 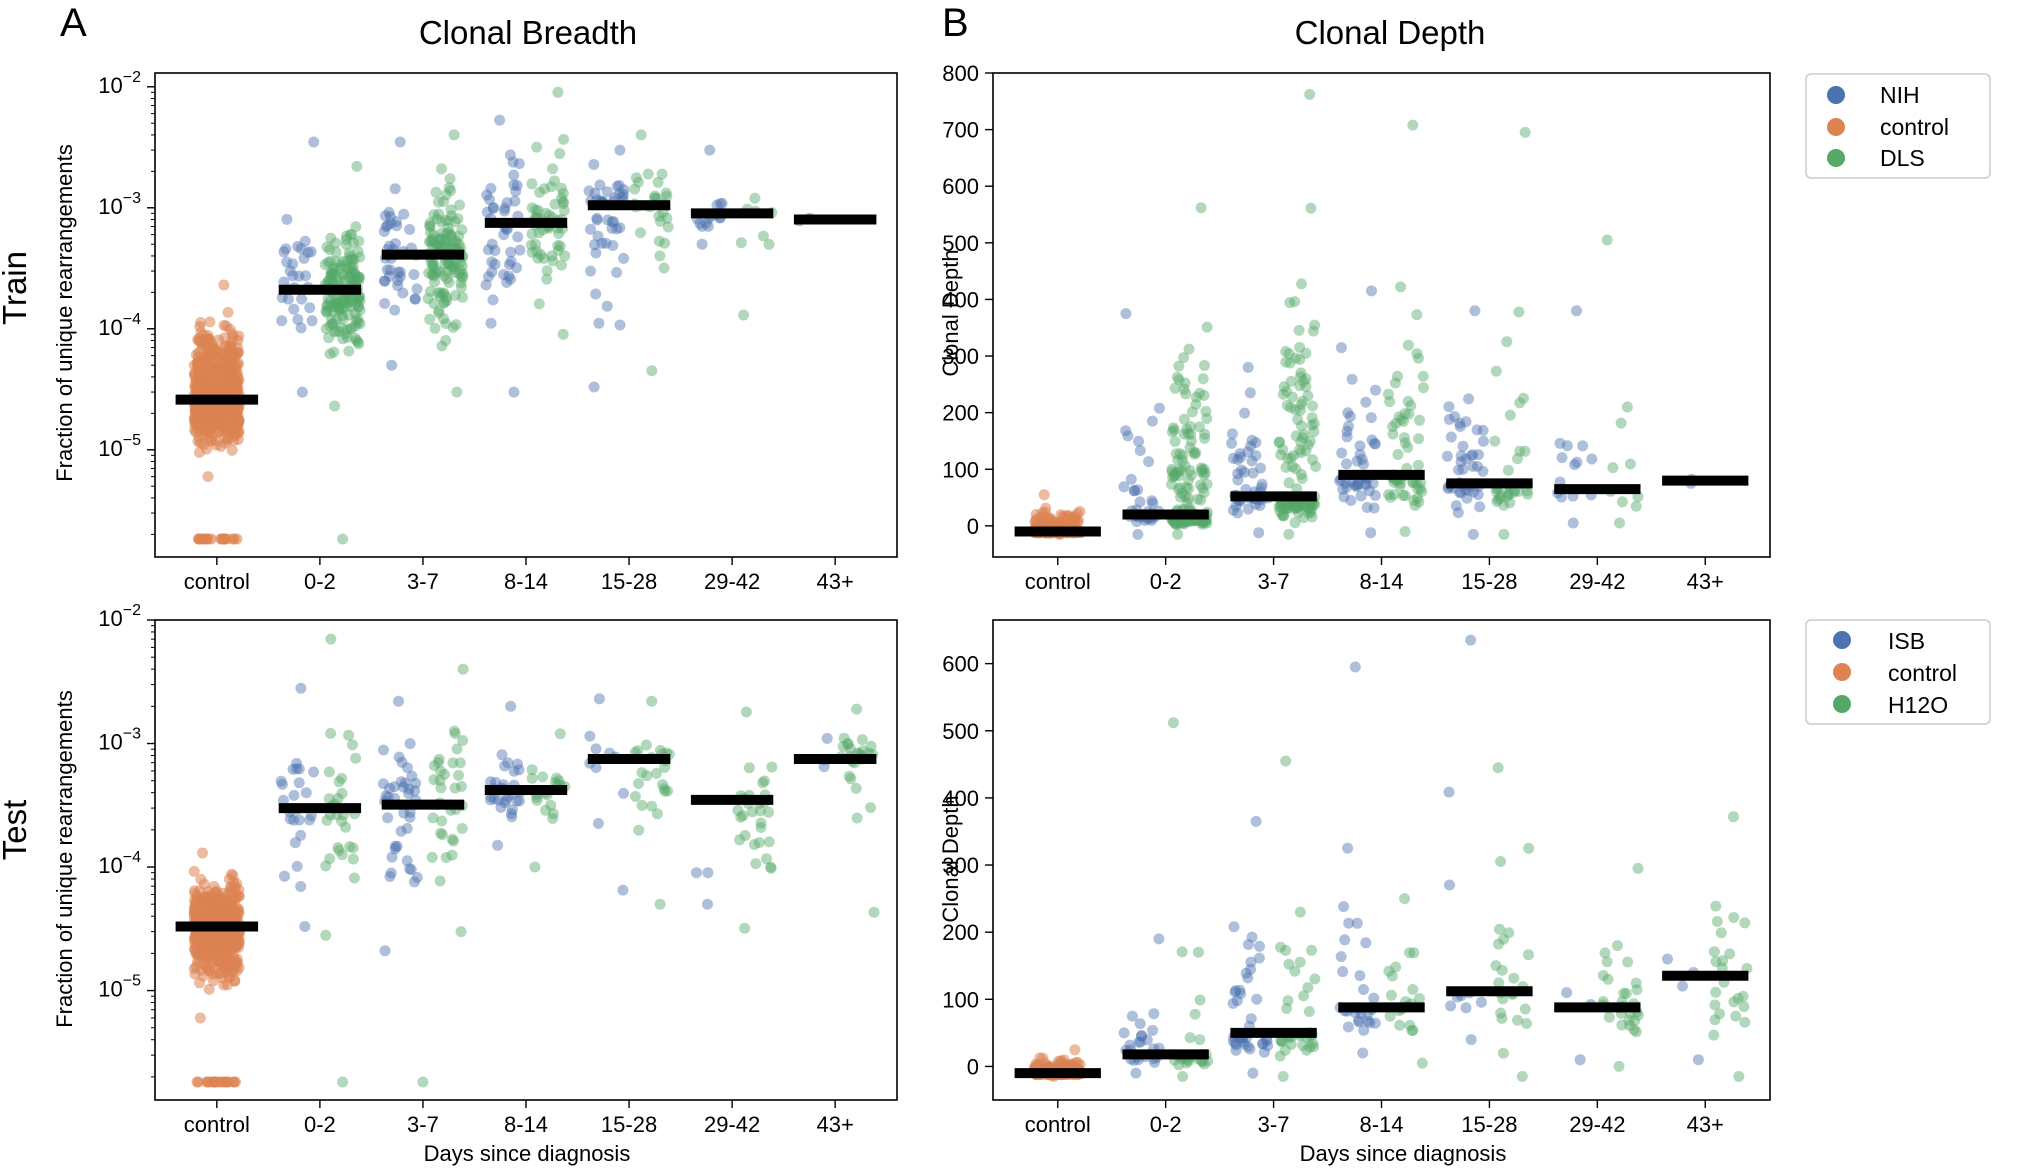 What do you see at coordinates (1381, 1124) in the screenshot?
I see `x-tick-label: 8-14` at bounding box center [1381, 1124].